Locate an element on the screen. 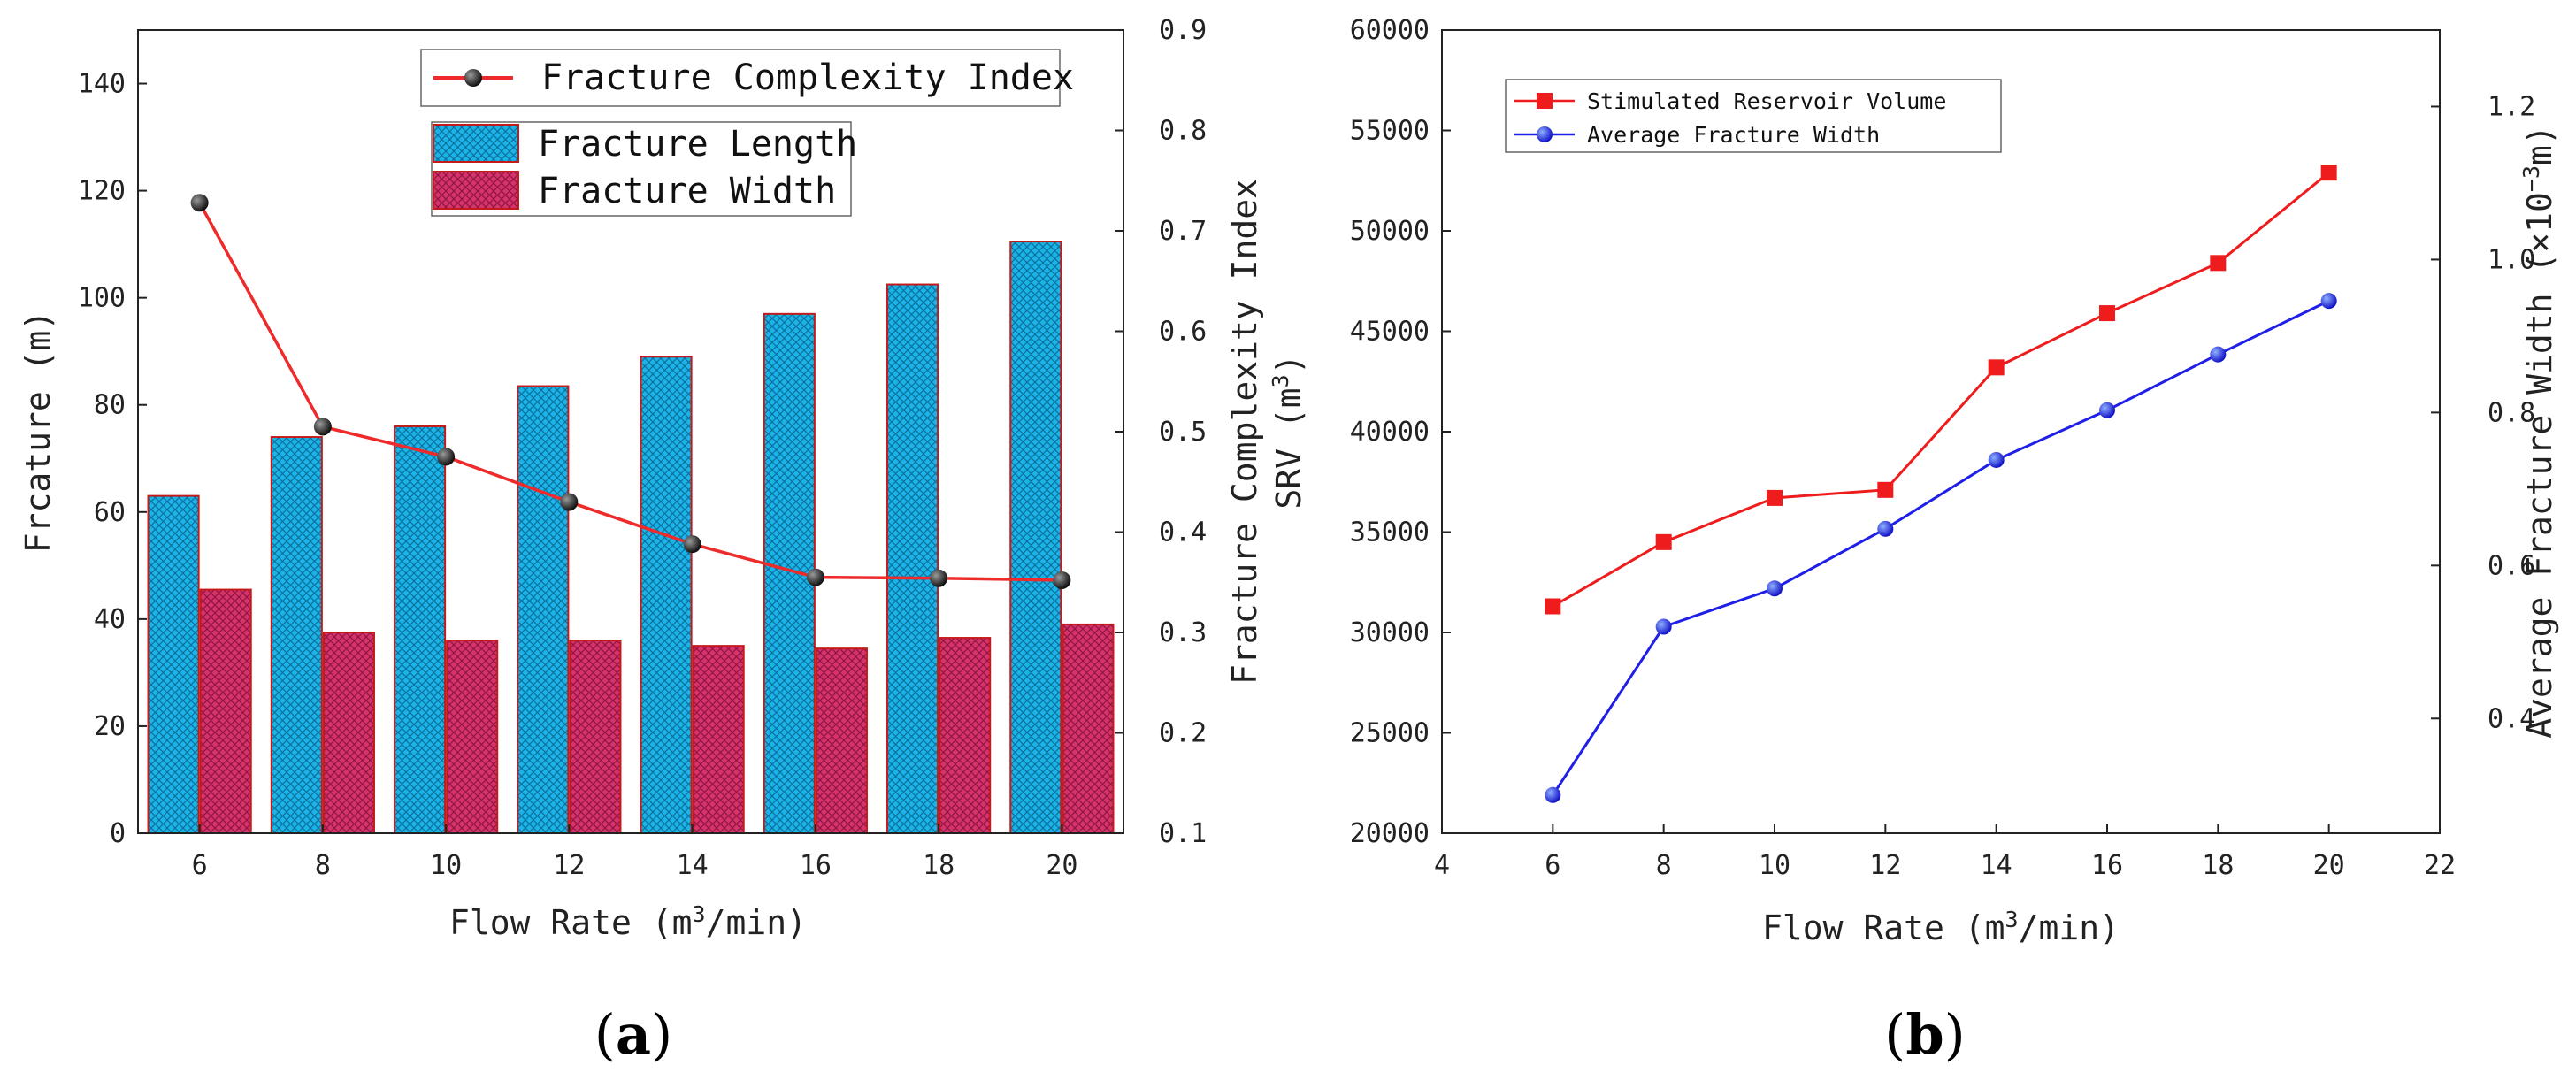 Image resolution: width=2576 pixels, height=1088 pixels. a-ytick-label: 60 is located at coordinates (110, 513).